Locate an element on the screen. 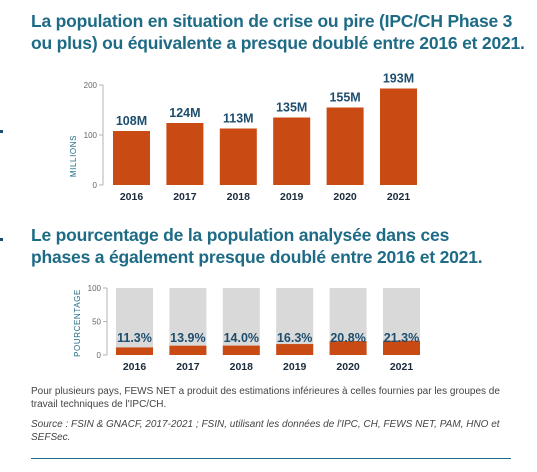  bar-value-label: 155M is located at coordinates (344, 98).